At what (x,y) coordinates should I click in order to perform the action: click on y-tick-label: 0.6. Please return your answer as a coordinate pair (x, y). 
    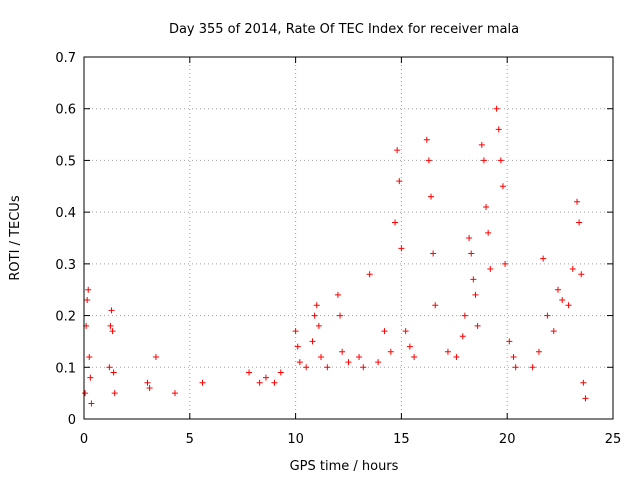
    Looking at the image, I should click on (65, 110).